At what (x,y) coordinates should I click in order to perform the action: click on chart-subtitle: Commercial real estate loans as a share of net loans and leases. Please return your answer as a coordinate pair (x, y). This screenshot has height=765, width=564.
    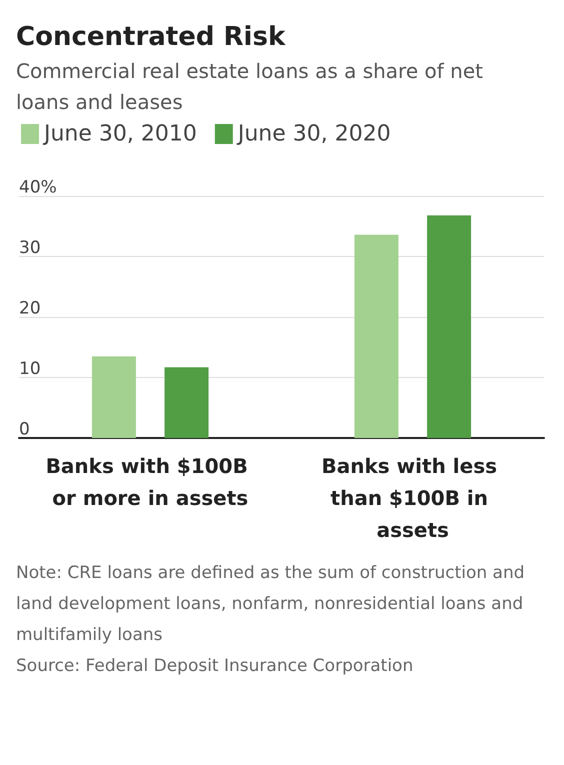
    Looking at the image, I should click on (250, 87).